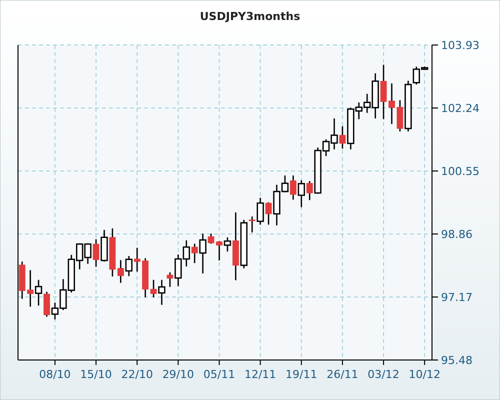 This screenshot has height=400, width=500. What do you see at coordinates (342, 374) in the screenshot?
I see `x-tick-label: 26/11` at bounding box center [342, 374].